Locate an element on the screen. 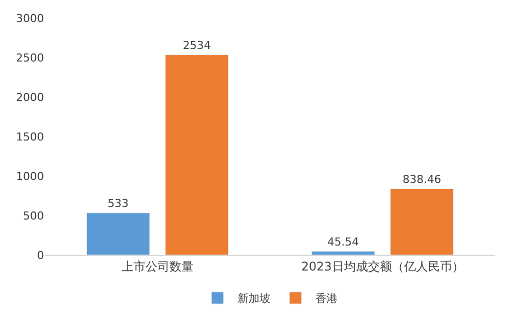  y-tick-label: 3000 is located at coordinates (30, 18).